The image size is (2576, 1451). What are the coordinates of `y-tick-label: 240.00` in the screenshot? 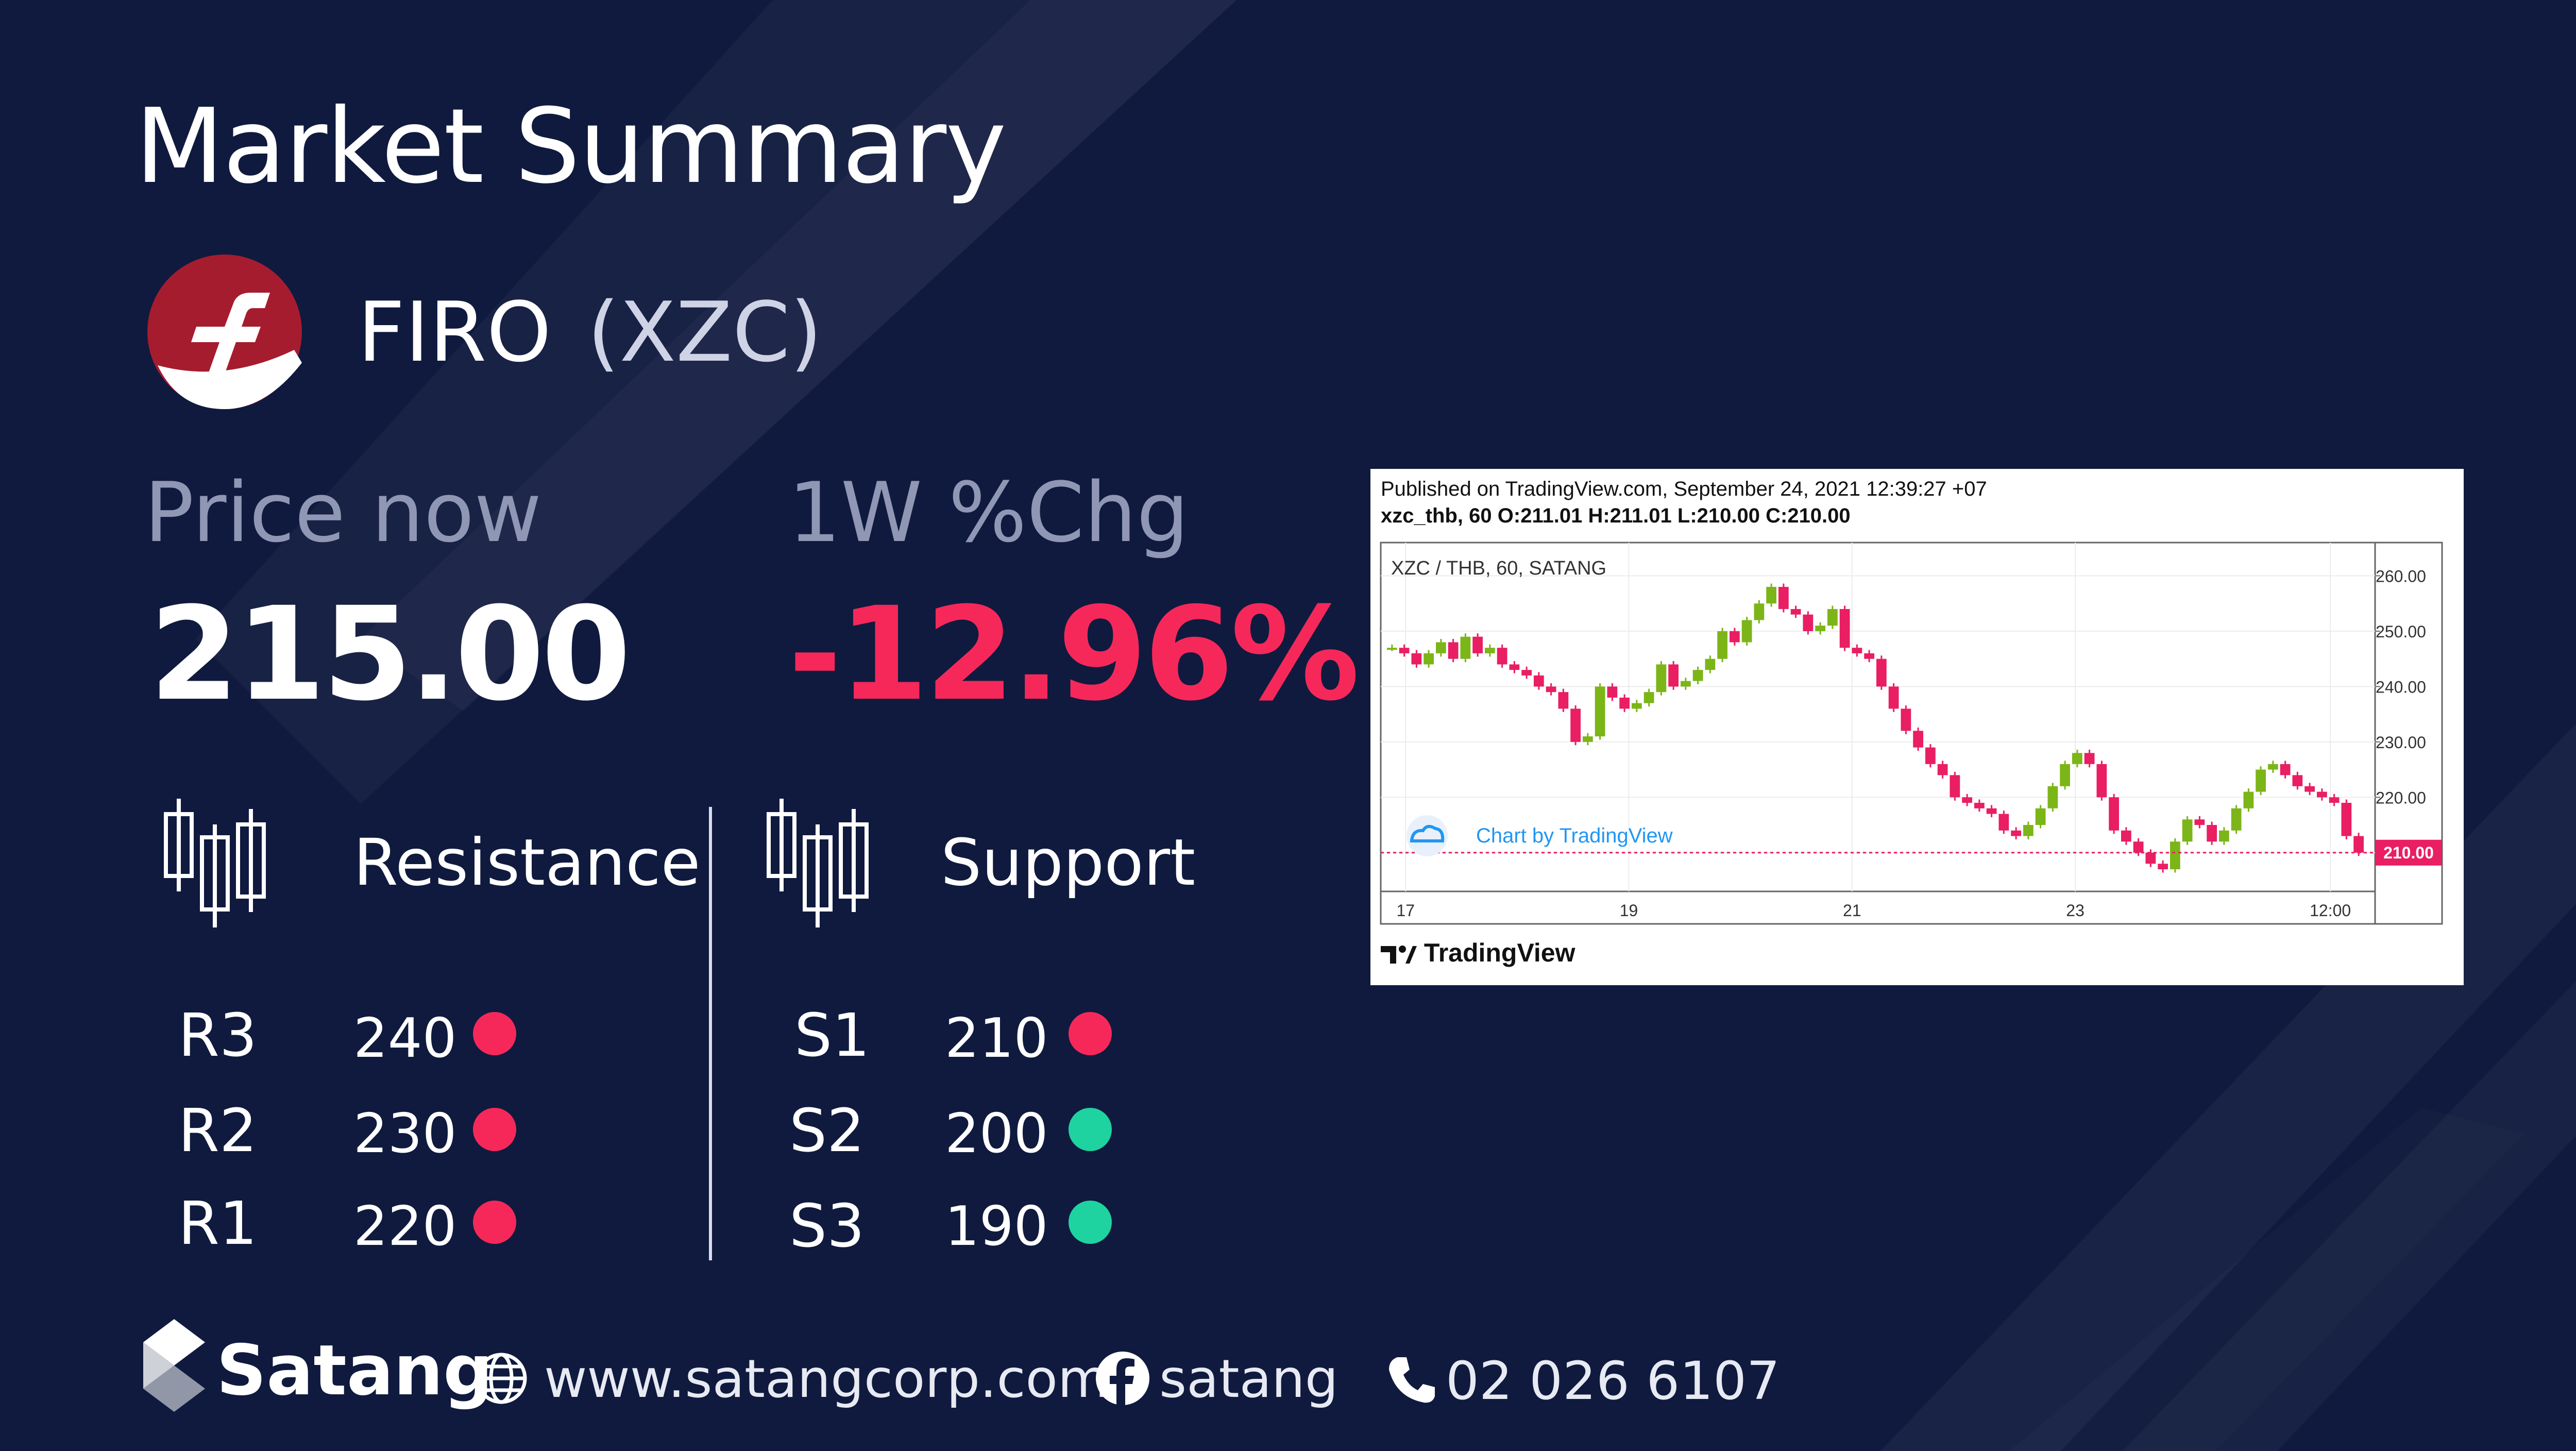 It's located at (2401, 687).